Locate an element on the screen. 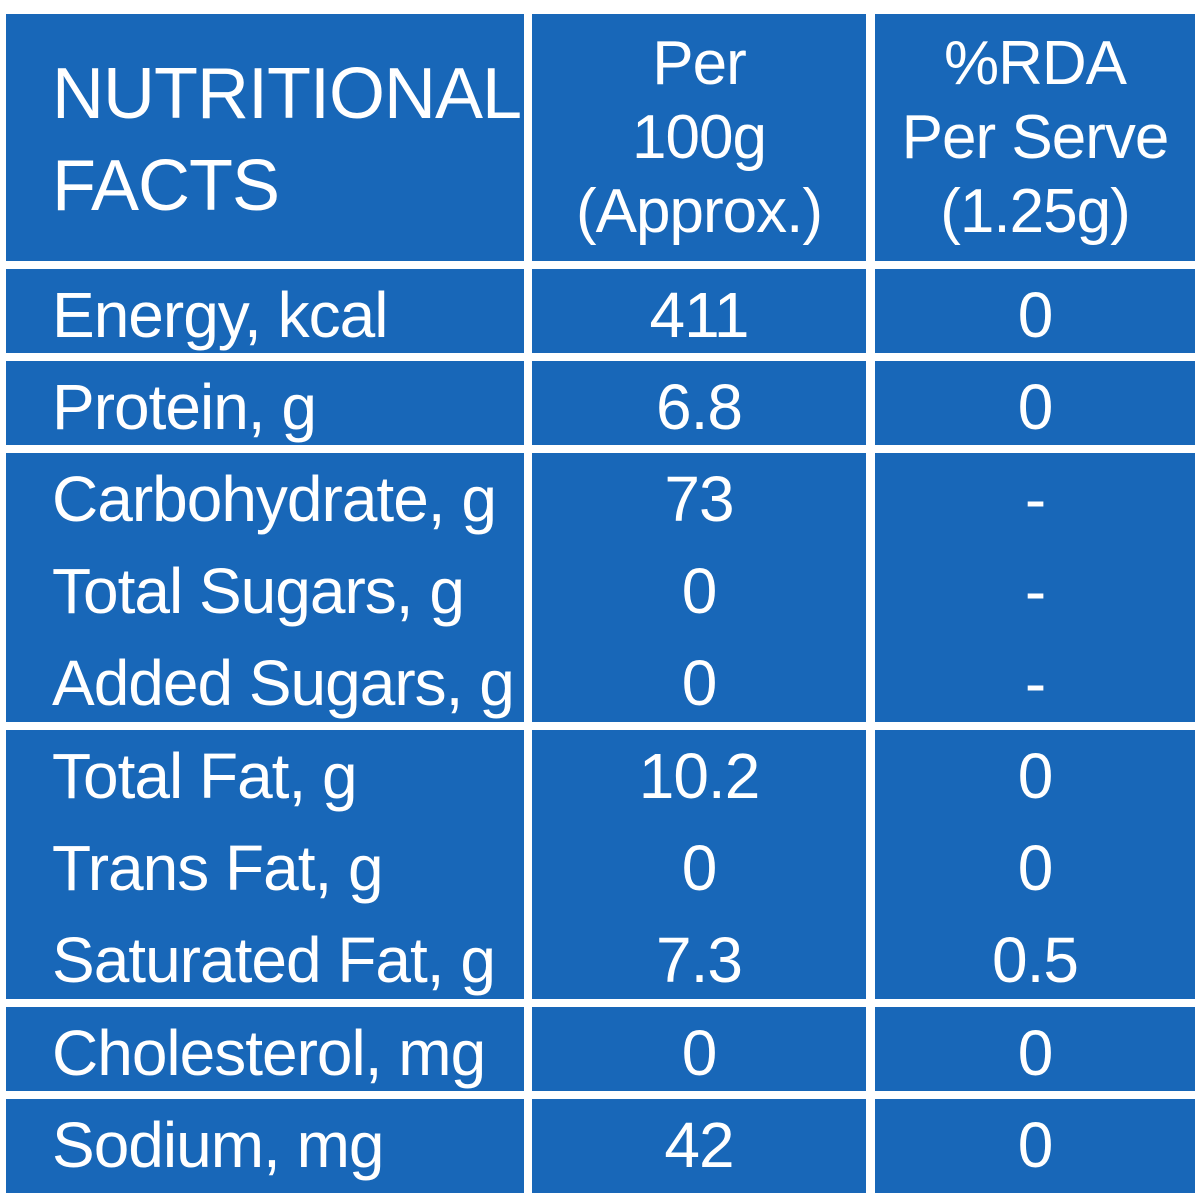  table-group-6-nutrient-name-cell: Sodium, mg is located at coordinates (265, 1146).